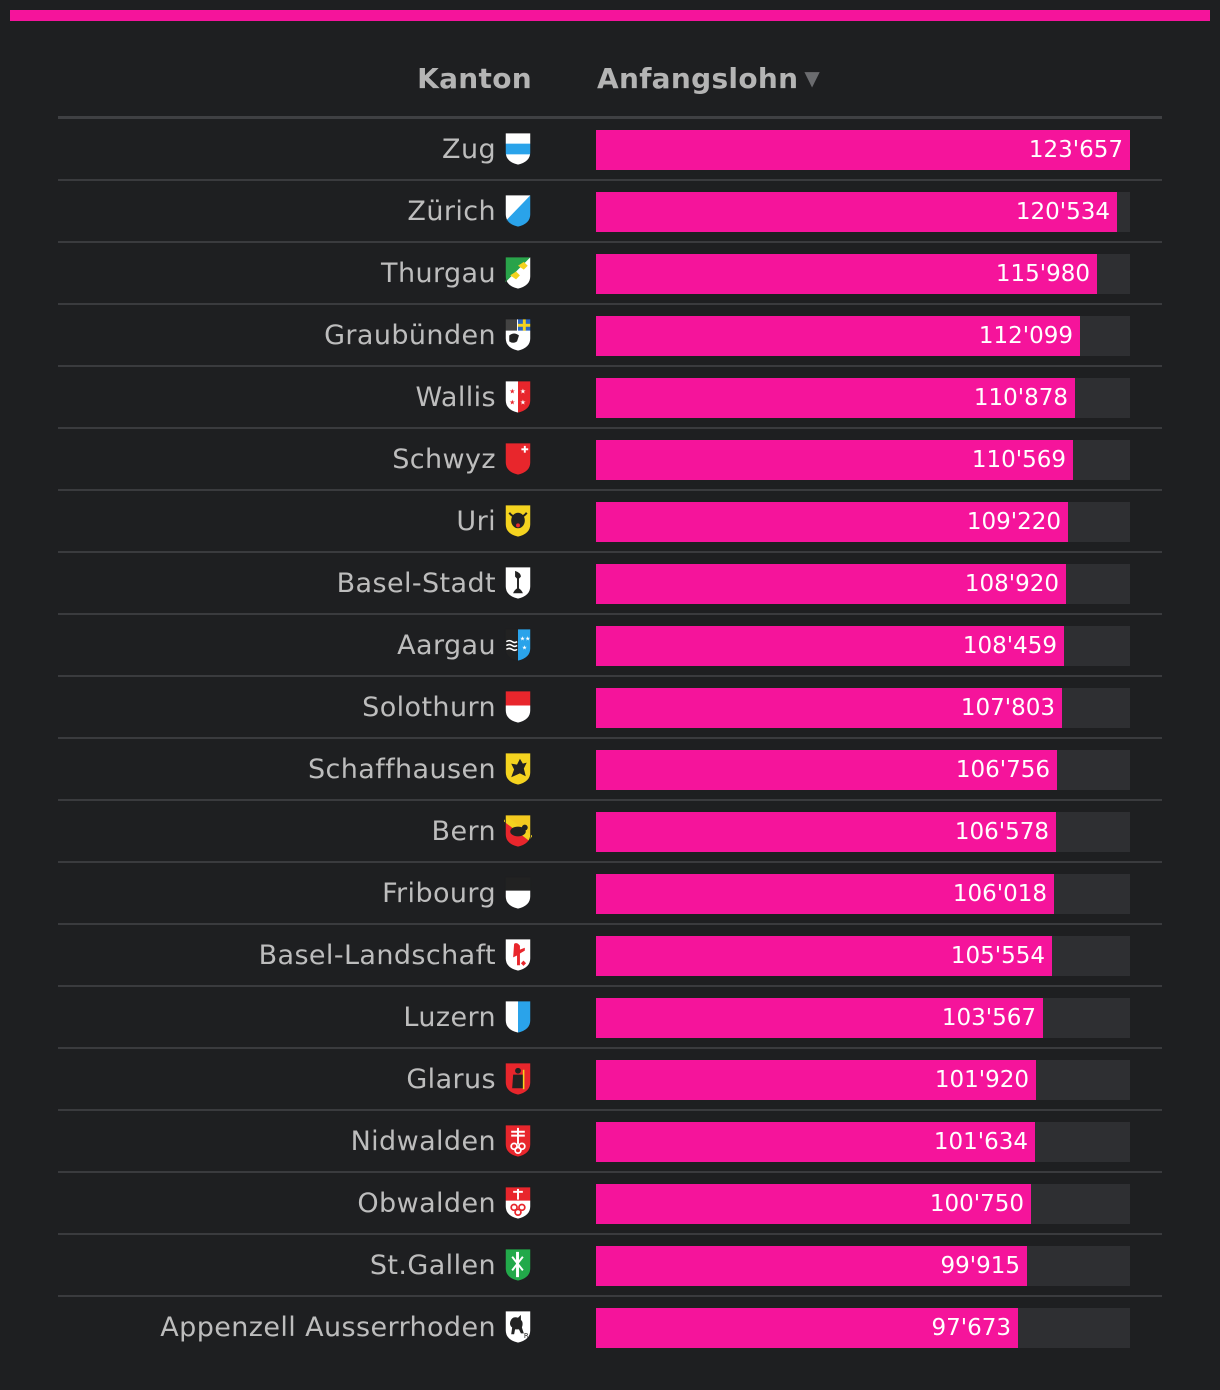 This screenshot has height=1390, width=1220. Describe the element at coordinates (708, 78) in the screenshot. I see `column-header-anfangslohn: Anfangslohn ▼` at that location.